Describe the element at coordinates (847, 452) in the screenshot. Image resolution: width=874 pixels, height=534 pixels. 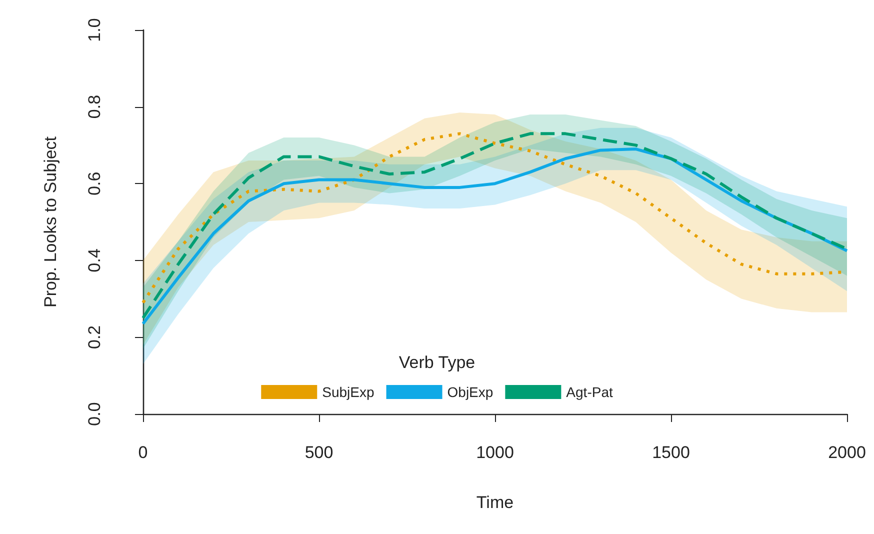
I see `x-tick-label: 2000` at that location.